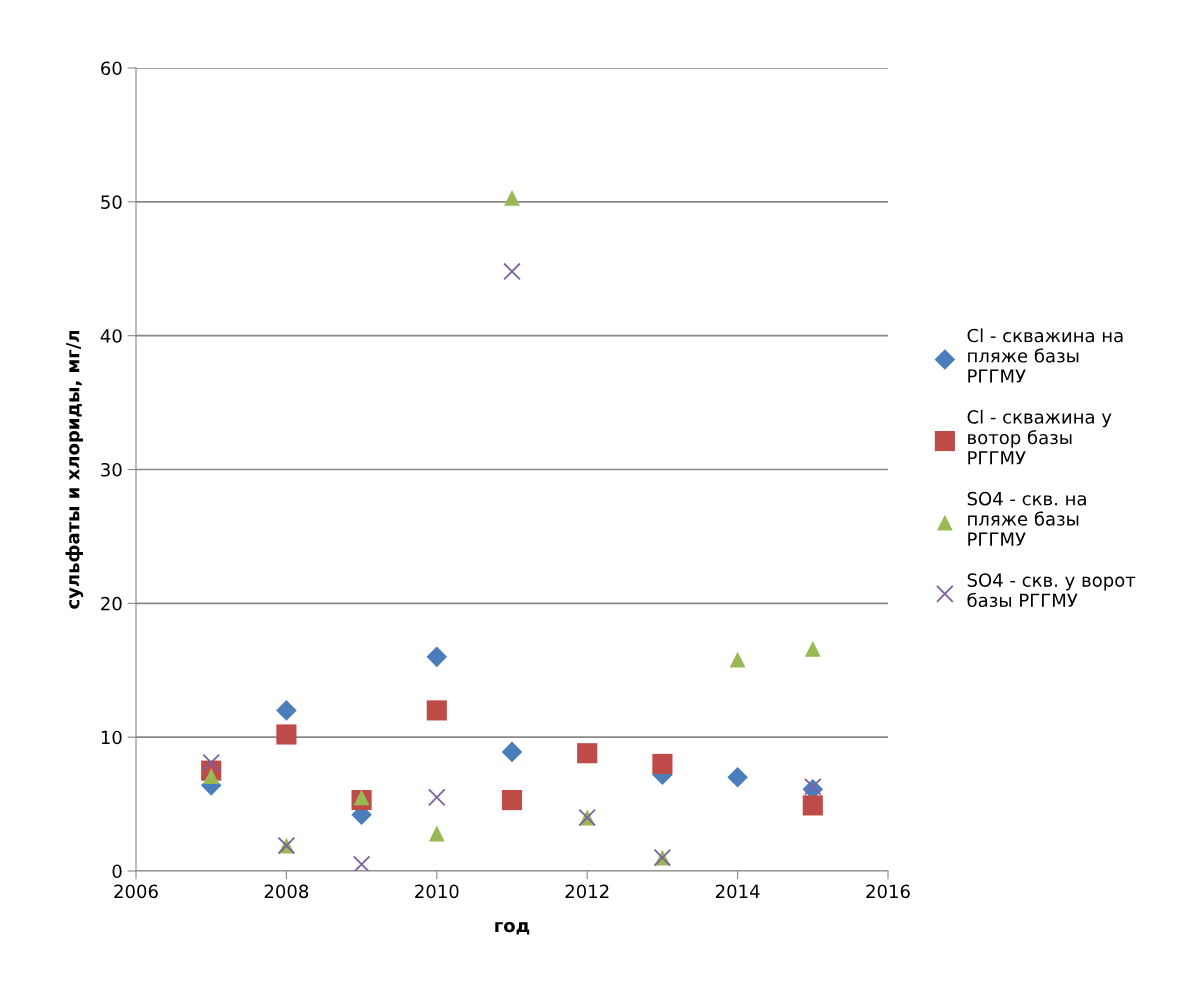  I want to click on x-tick-label: 2010, so click(437, 891).